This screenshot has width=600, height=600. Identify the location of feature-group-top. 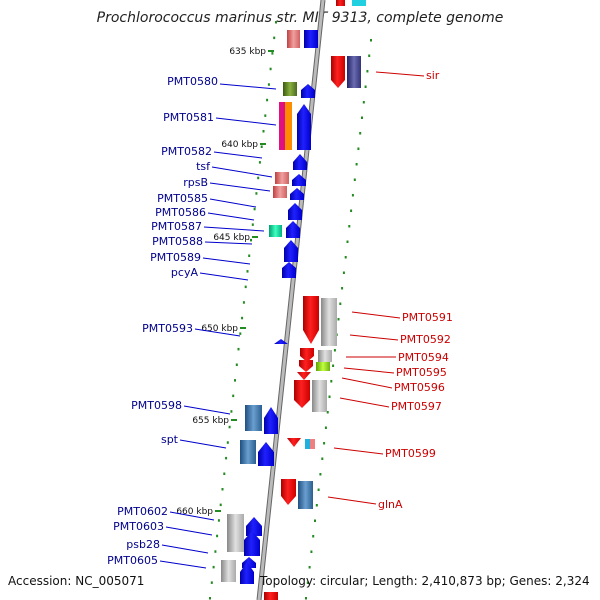
(326, 24).